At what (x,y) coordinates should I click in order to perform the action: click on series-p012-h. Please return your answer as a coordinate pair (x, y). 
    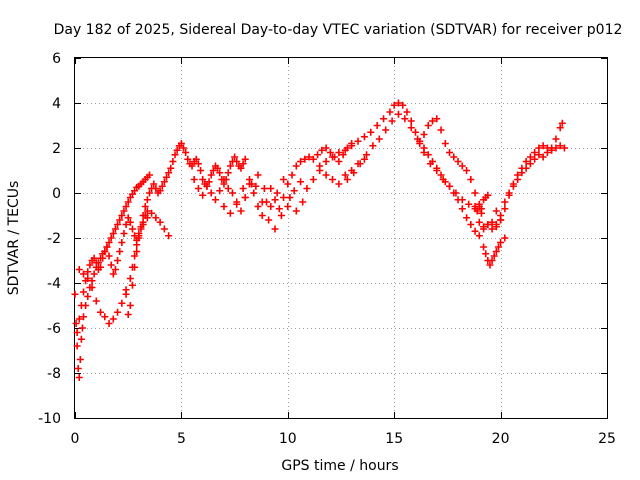
    Looking at the image, I should click on (410, 169).